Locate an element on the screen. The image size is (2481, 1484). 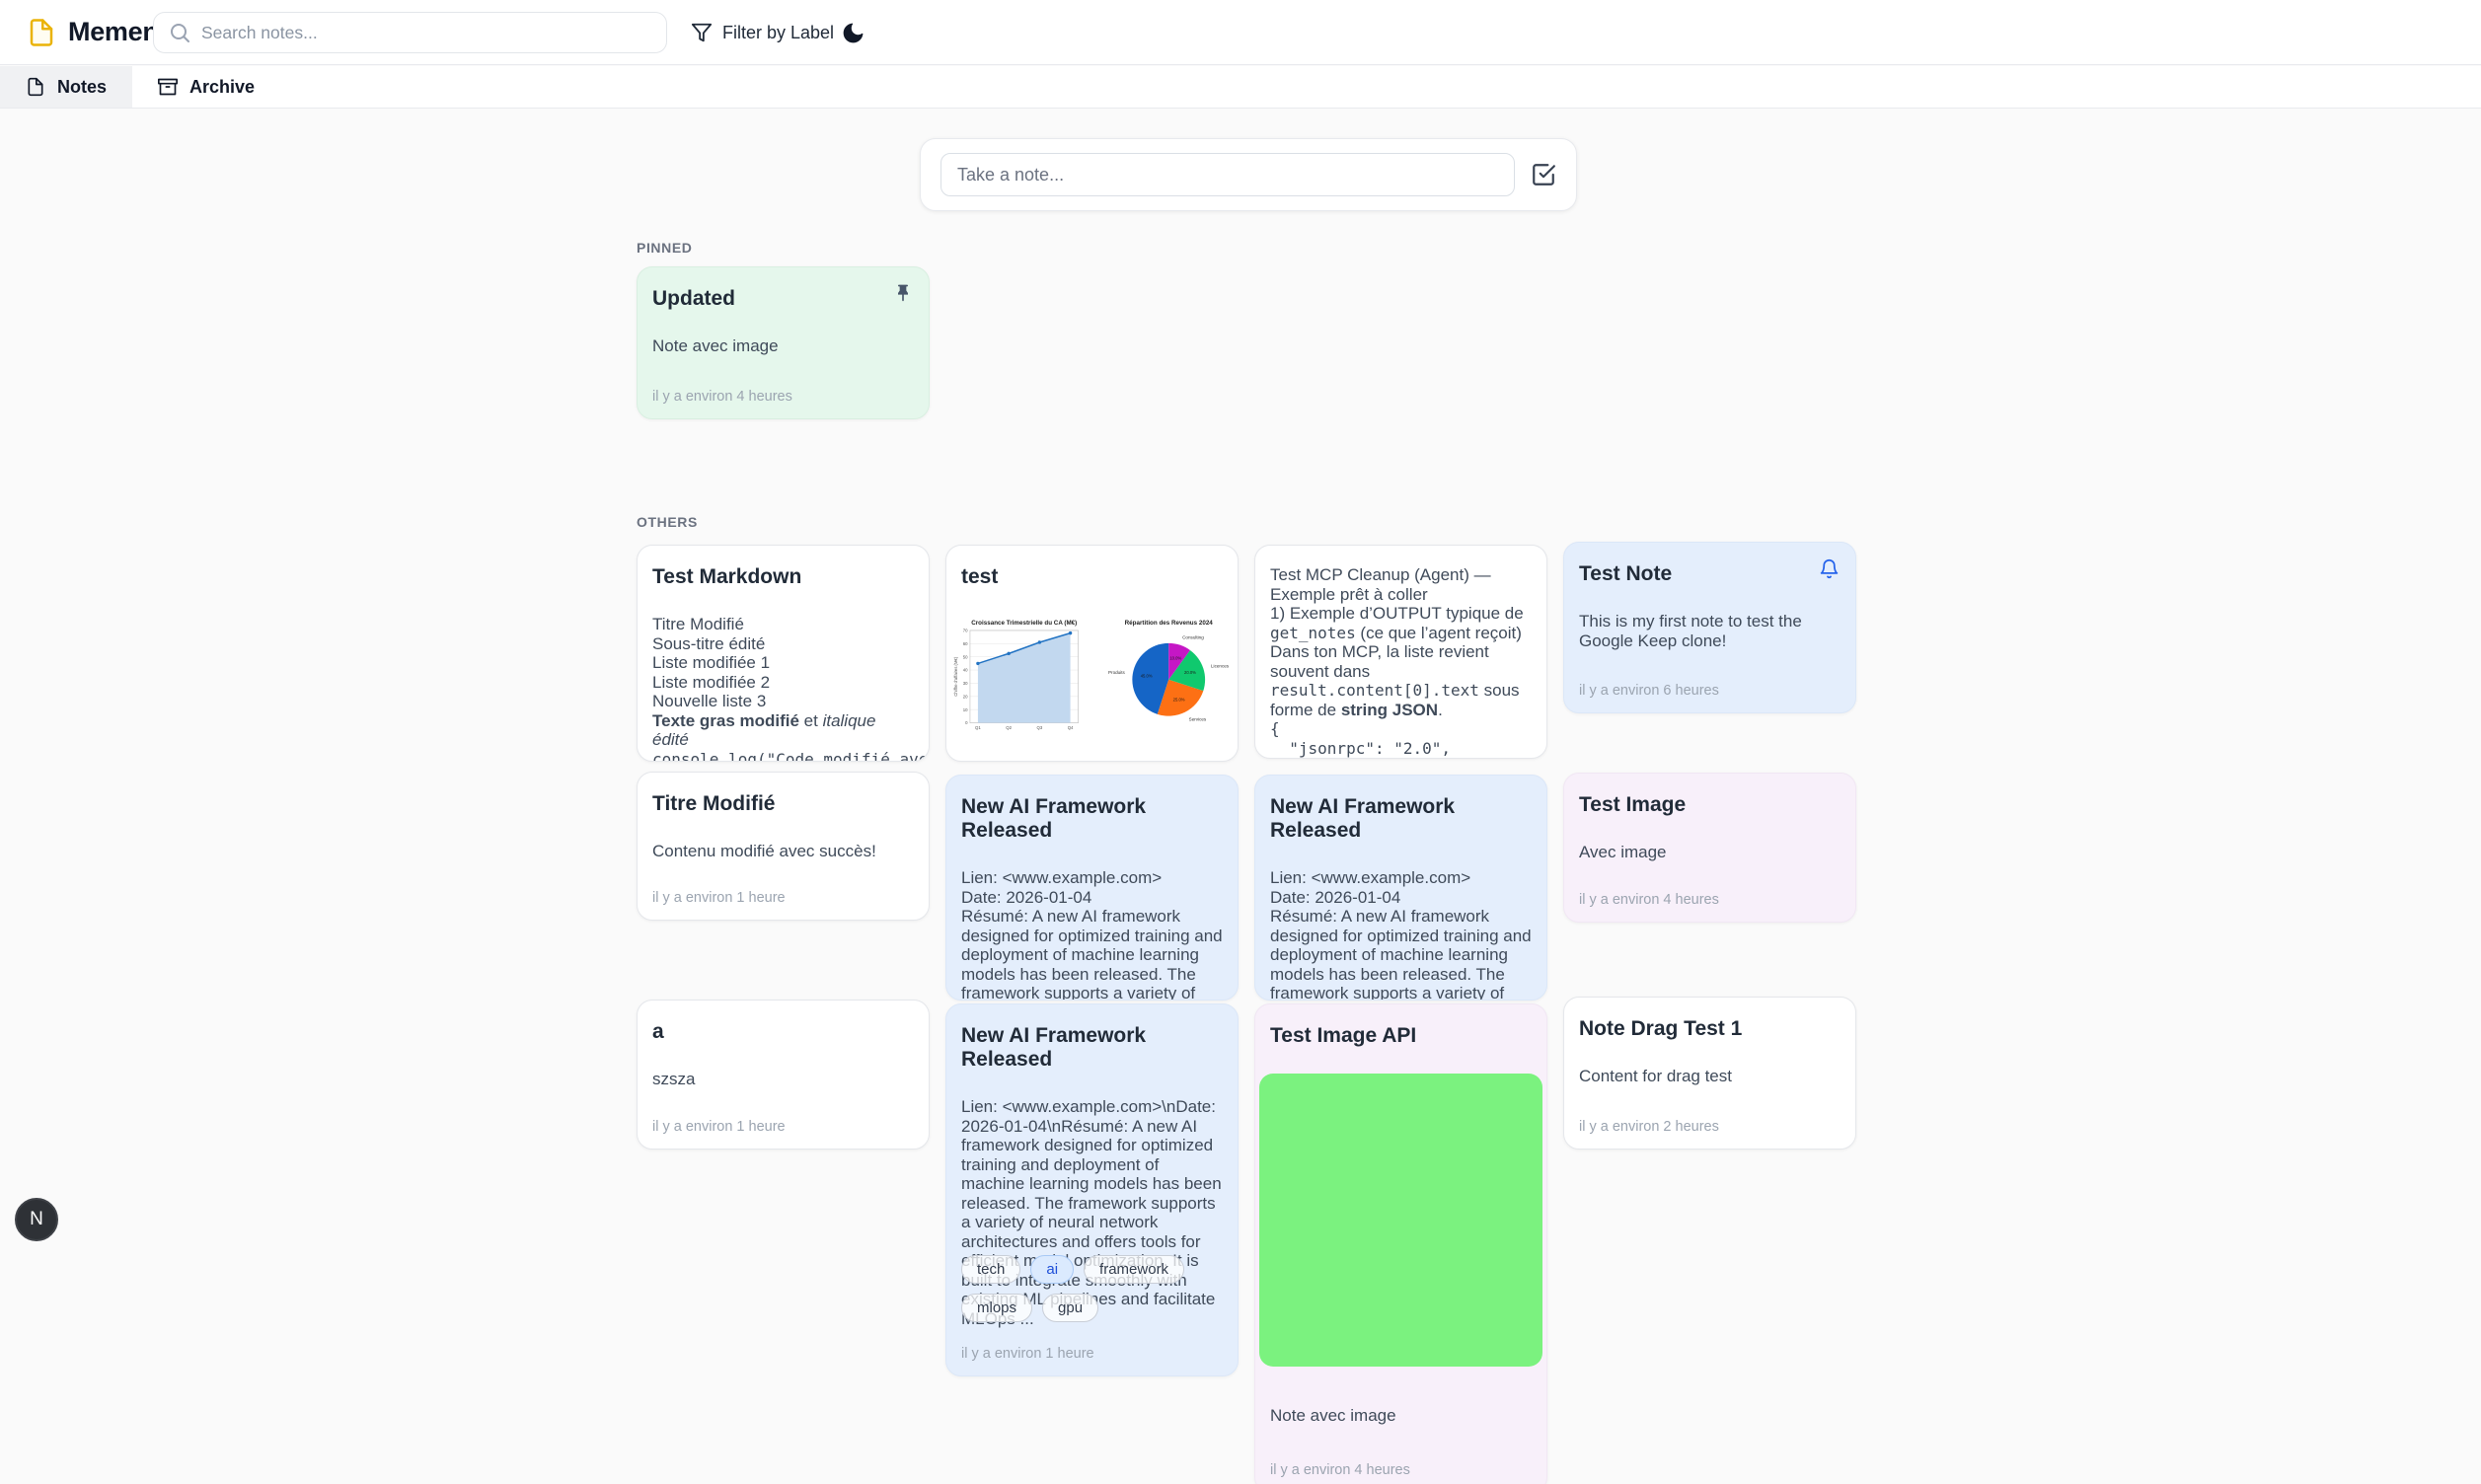
note-title: Titre Modifié is located at coordinates (714, 803).